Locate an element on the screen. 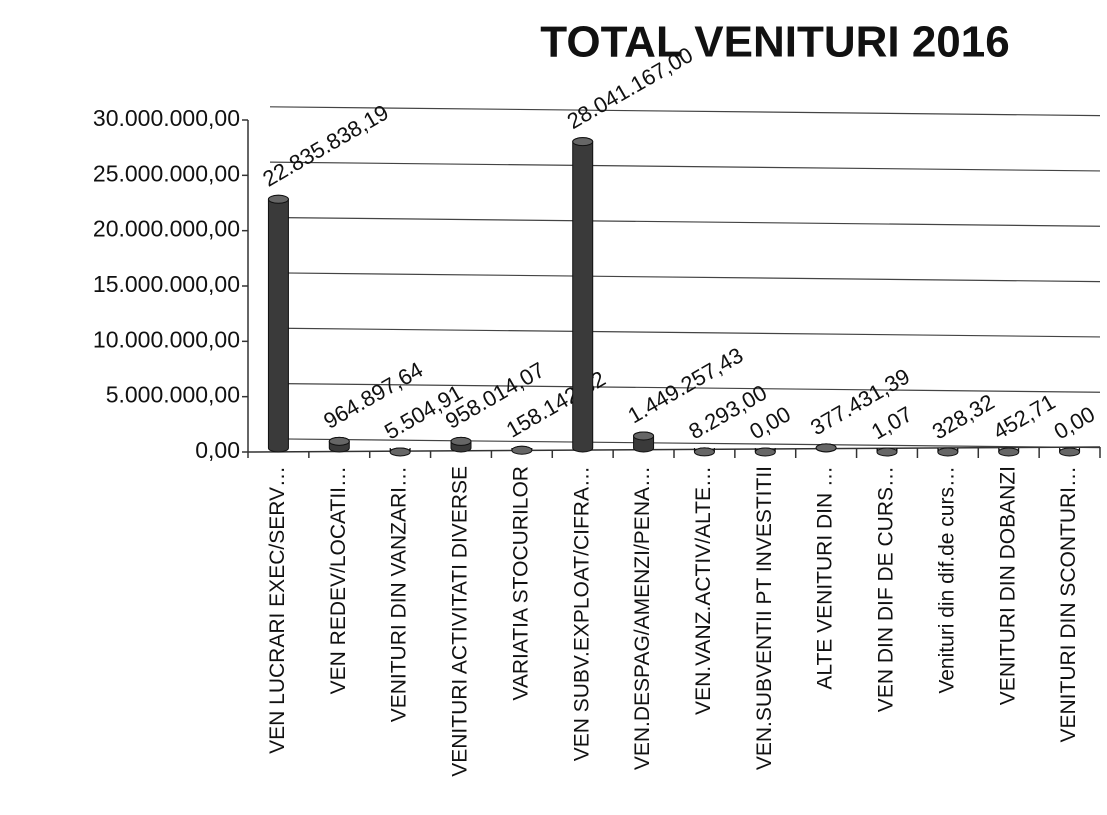  value-label: 22.835.838,19 is located at coordinates (325, 146).